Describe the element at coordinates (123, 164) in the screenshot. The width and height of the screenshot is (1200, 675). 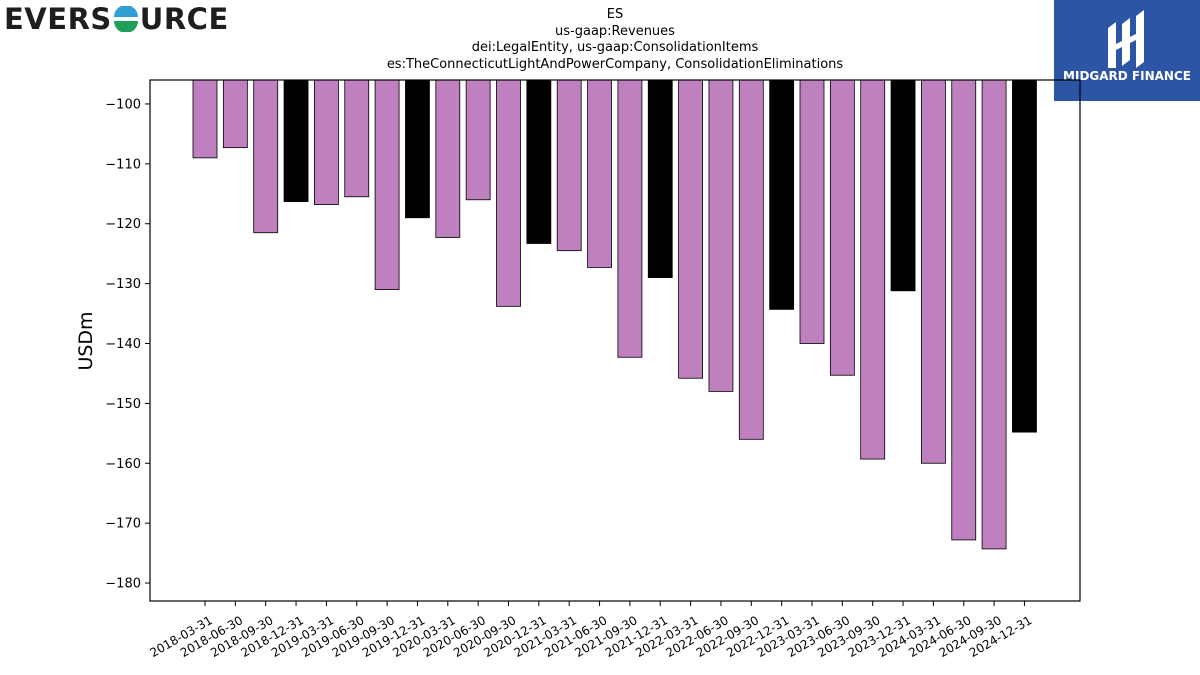
I see `y-tick-label: −110` at that location.